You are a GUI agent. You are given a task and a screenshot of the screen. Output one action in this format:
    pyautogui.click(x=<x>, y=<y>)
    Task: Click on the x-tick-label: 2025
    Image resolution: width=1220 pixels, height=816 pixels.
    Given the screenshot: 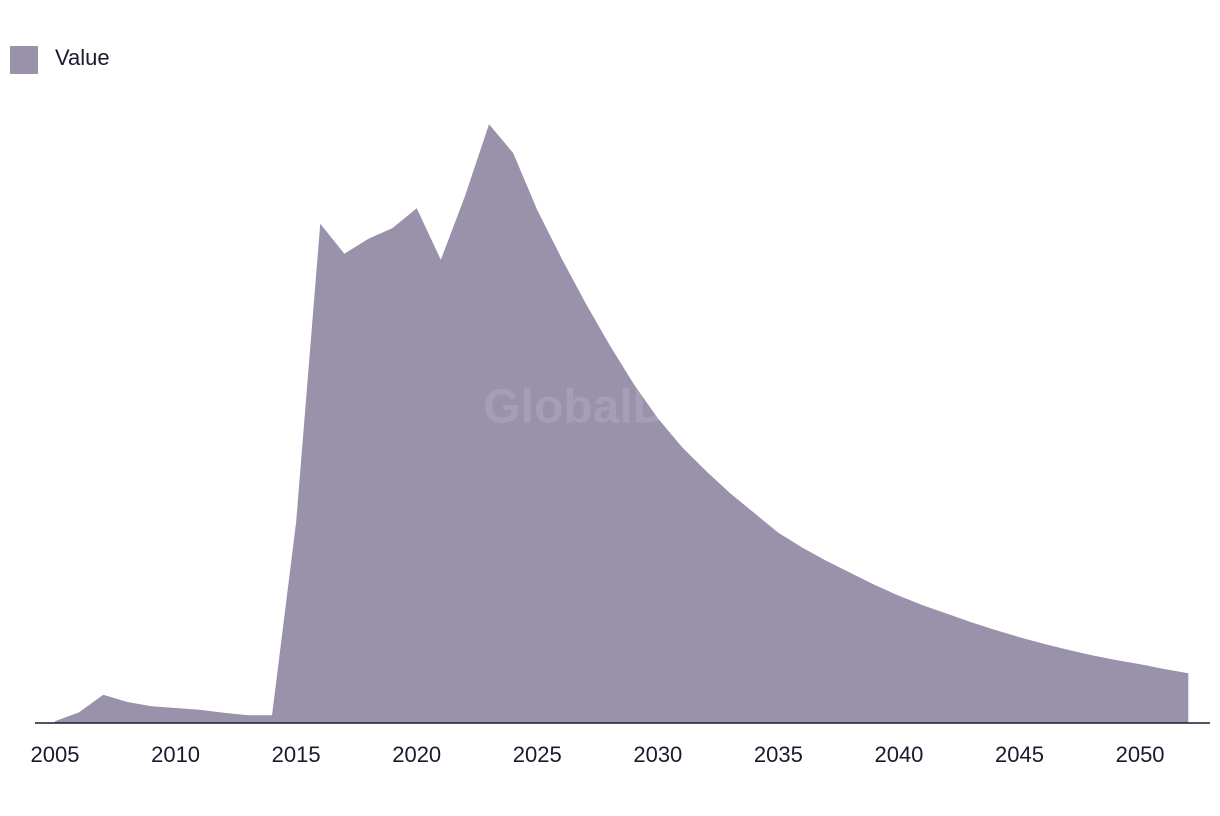 What is the action you would take?
    pyautogui.click(x=537, y=754)
    